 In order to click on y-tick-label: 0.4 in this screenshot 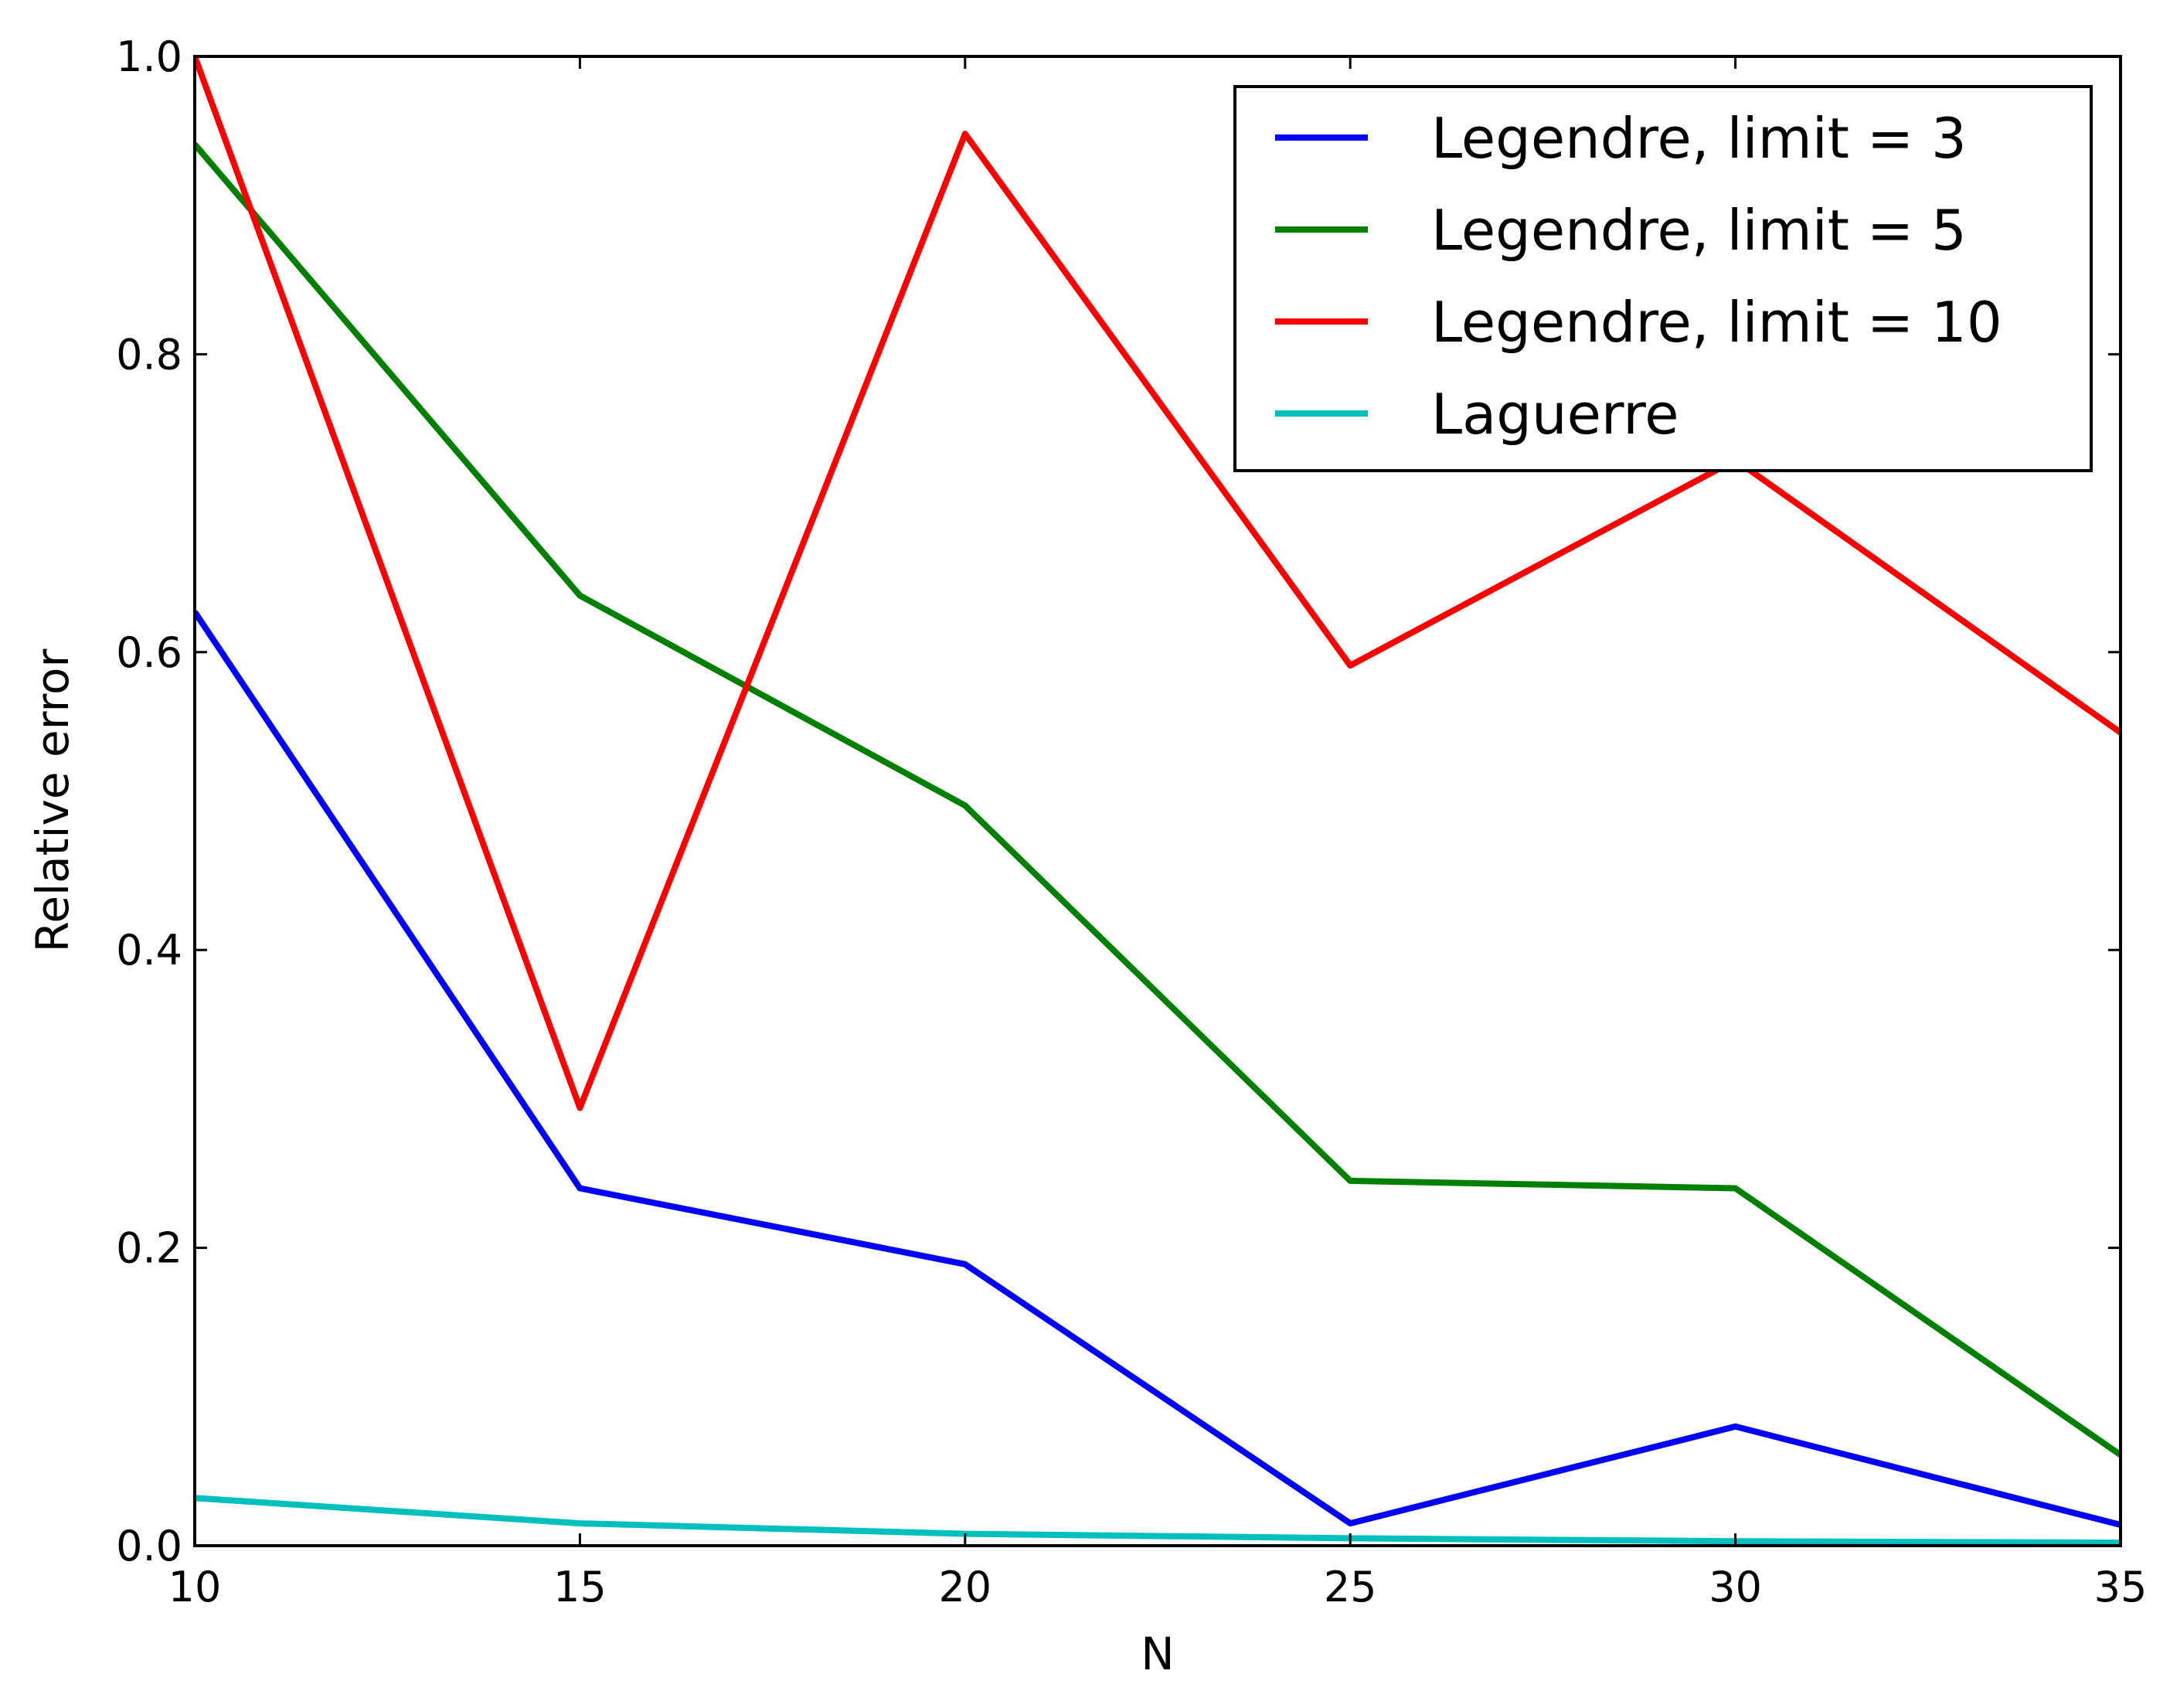, I will do `click(149, 951)`.